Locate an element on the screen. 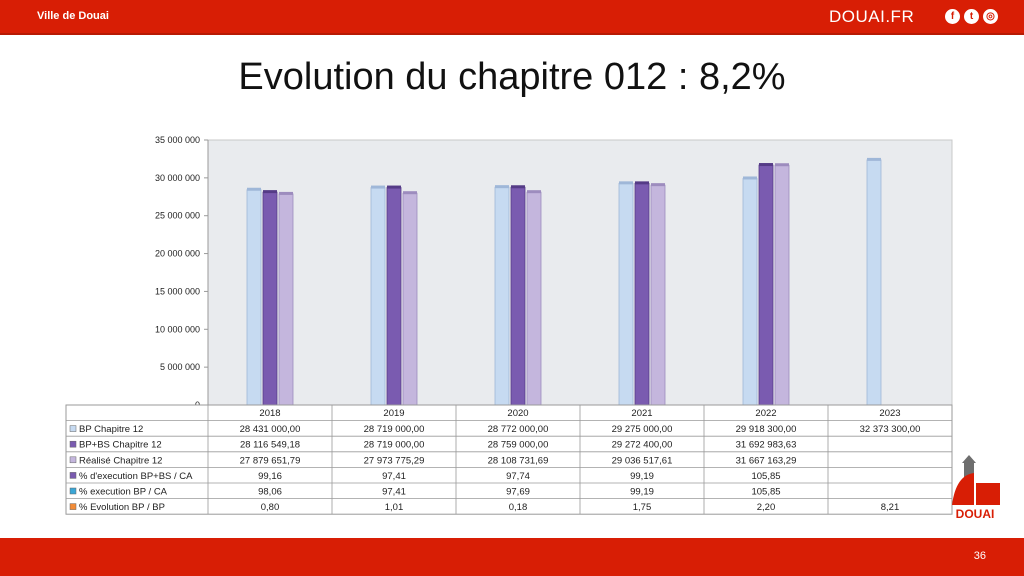 This screenshot has width=1024, height=576. table-cell: 0,80 is located at coordinates (270, 507).